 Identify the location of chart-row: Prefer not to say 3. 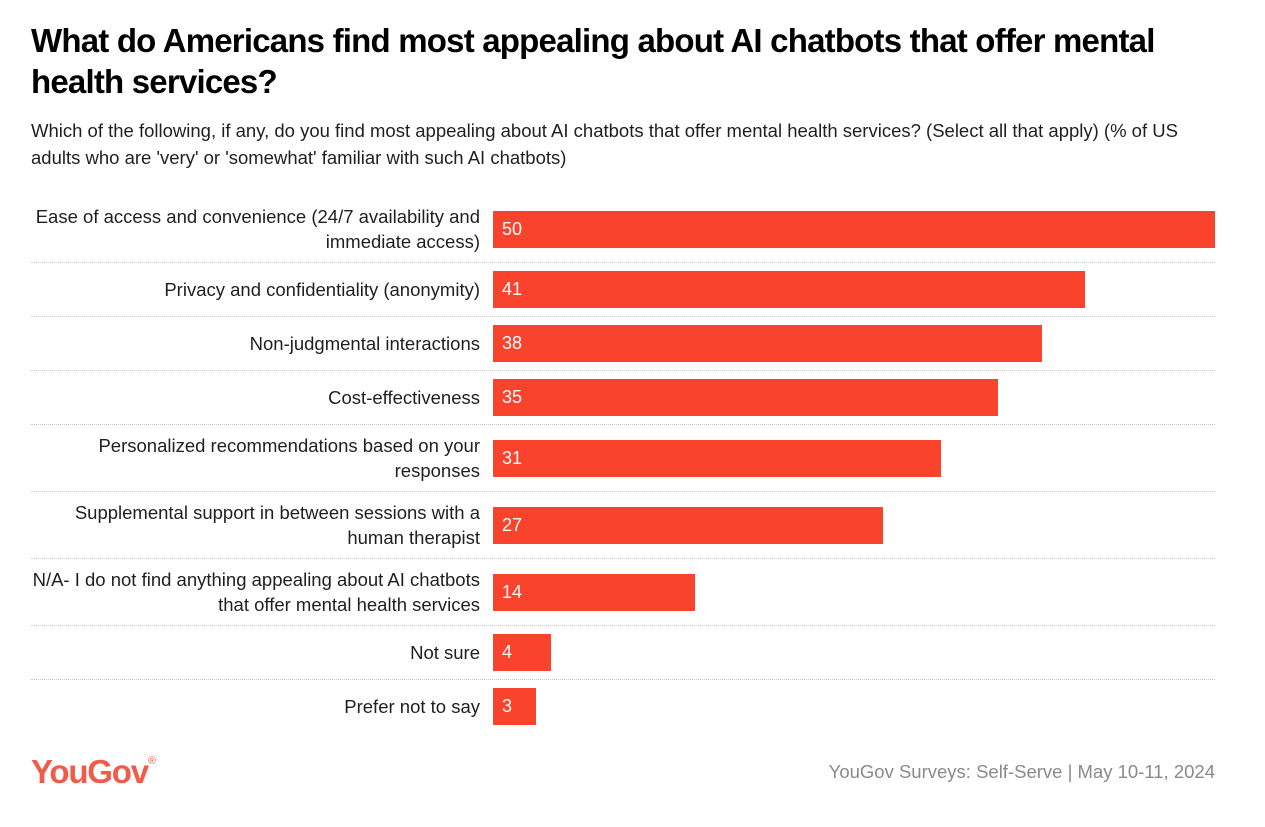
(623, 706).